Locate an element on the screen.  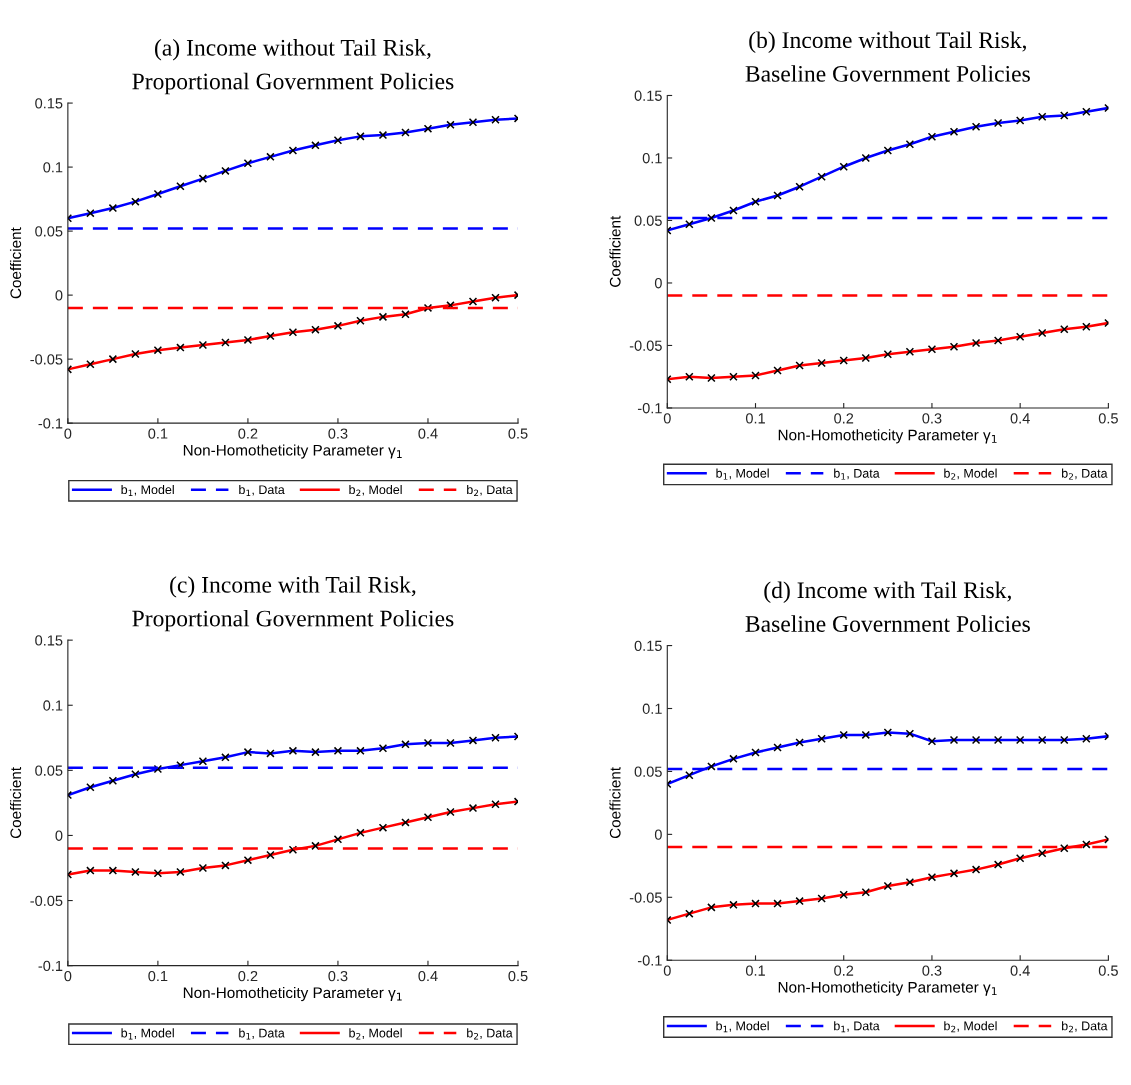
chart-title: (d) Income with Tail Risk, Baseline Government Policies is located at coordinates (887, 606).